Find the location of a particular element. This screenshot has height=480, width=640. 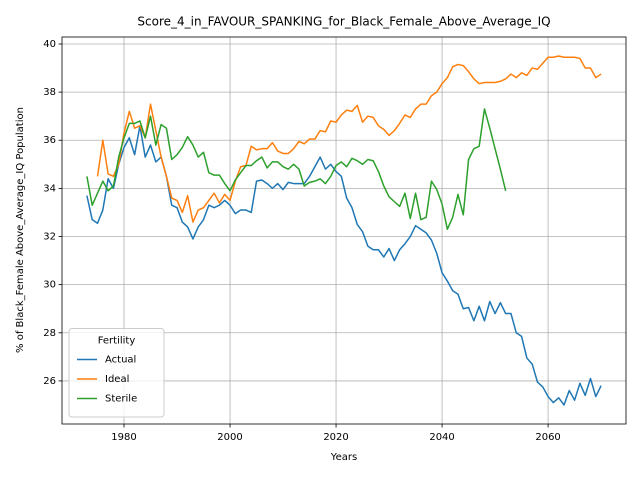

y-tick-label: 34 is located at coordinates (49, 188).